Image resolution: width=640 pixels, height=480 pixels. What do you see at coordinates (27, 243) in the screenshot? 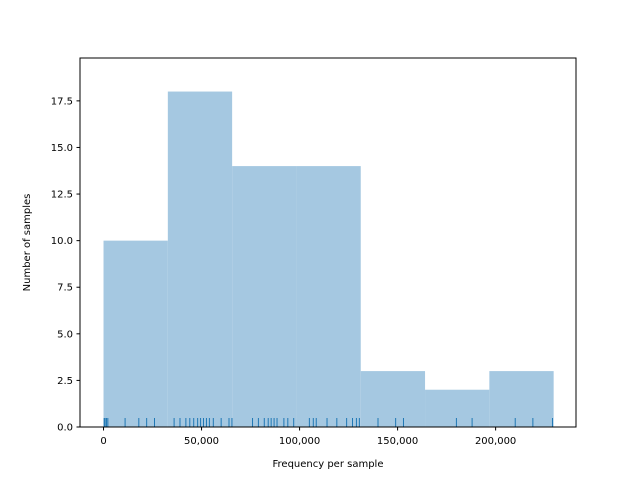
I see `y-axis-label: Number of samples` at bounding box center [27, 243].